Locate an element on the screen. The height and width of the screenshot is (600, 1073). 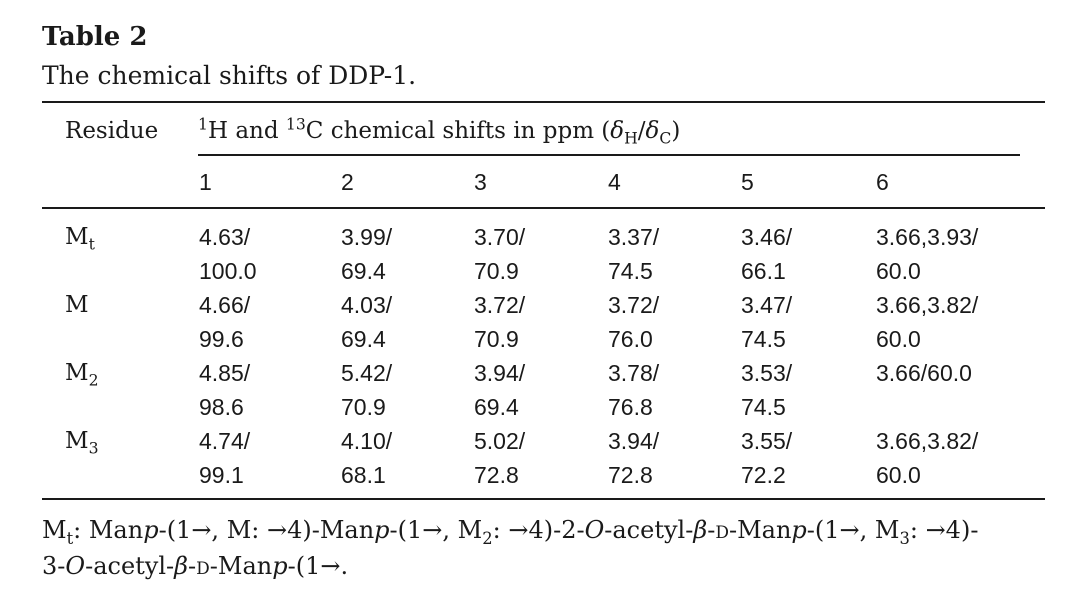
shift-prefix: H and is located at coordinates (246, 131).